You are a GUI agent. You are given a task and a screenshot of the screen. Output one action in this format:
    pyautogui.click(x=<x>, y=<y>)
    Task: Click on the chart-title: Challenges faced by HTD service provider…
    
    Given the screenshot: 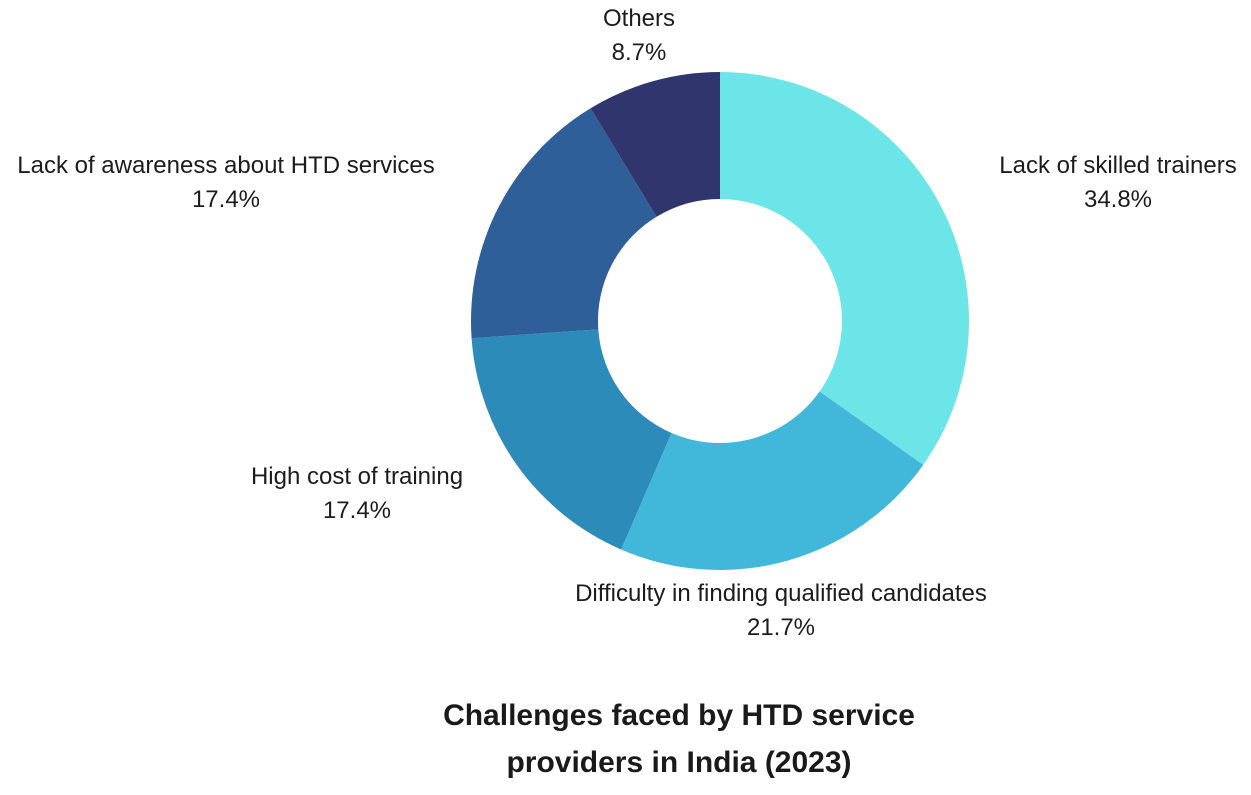 What is the action you would take?
    pyautogui.click(x=679, y=739)
    